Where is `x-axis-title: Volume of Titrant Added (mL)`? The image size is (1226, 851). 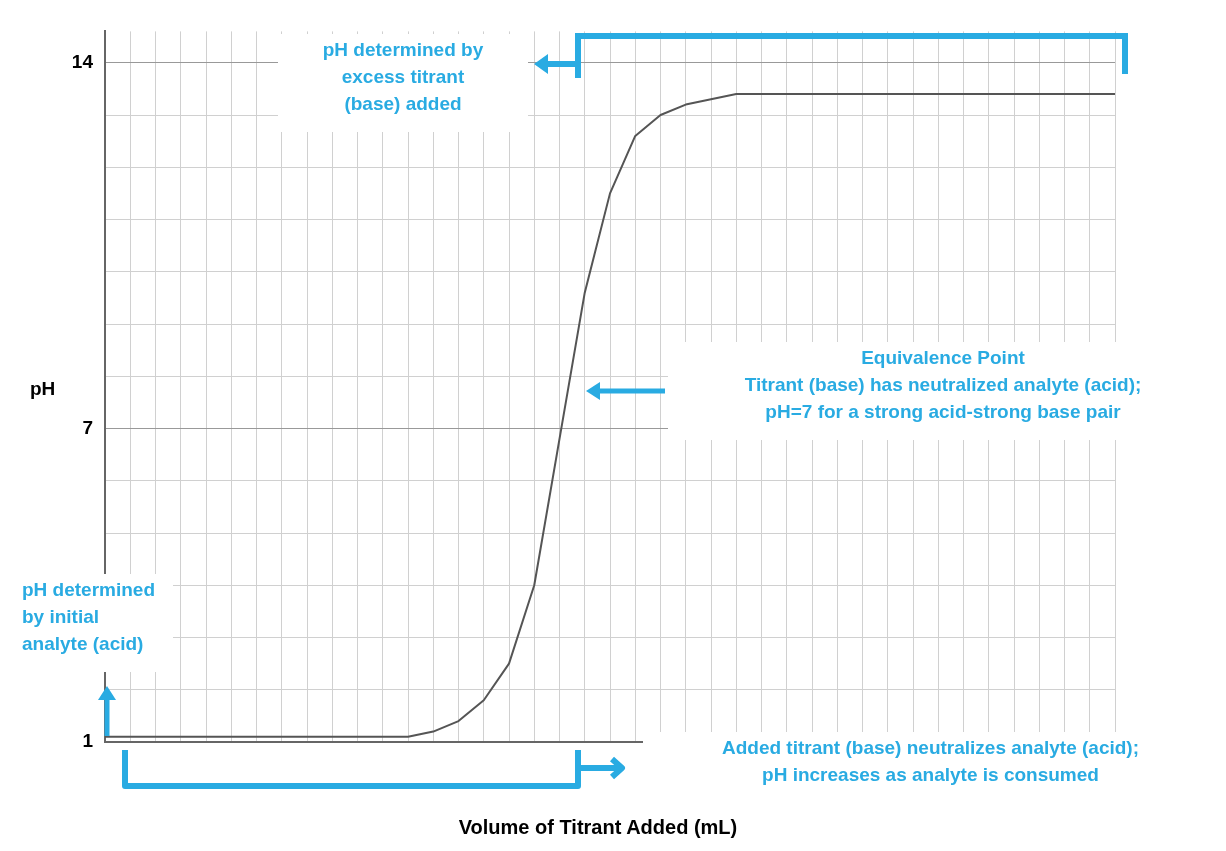 x-axis-title: Volume of Titrant Added (mL) is located at coordinates (598, 827).